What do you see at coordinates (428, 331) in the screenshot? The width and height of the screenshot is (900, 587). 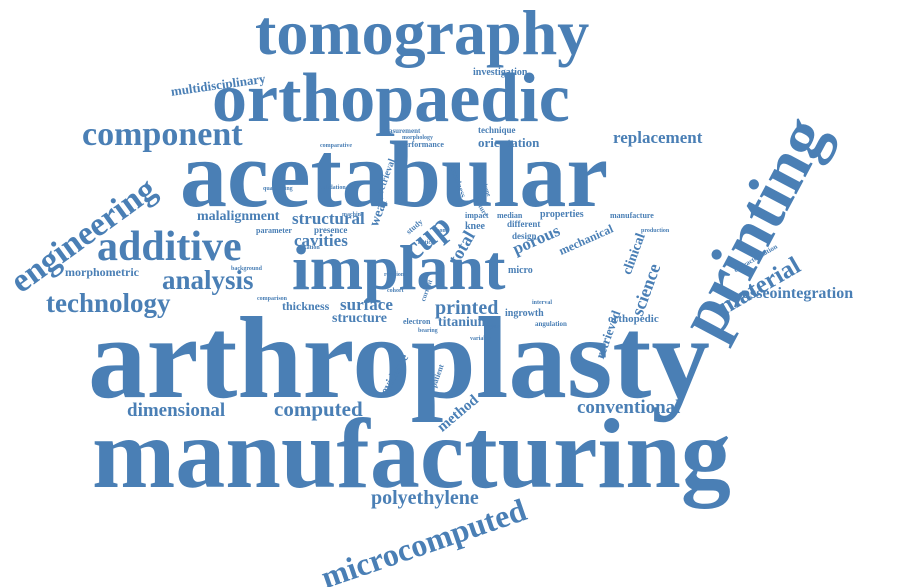 I see `word-bearing: bearing` at bounding box center [428, 331].